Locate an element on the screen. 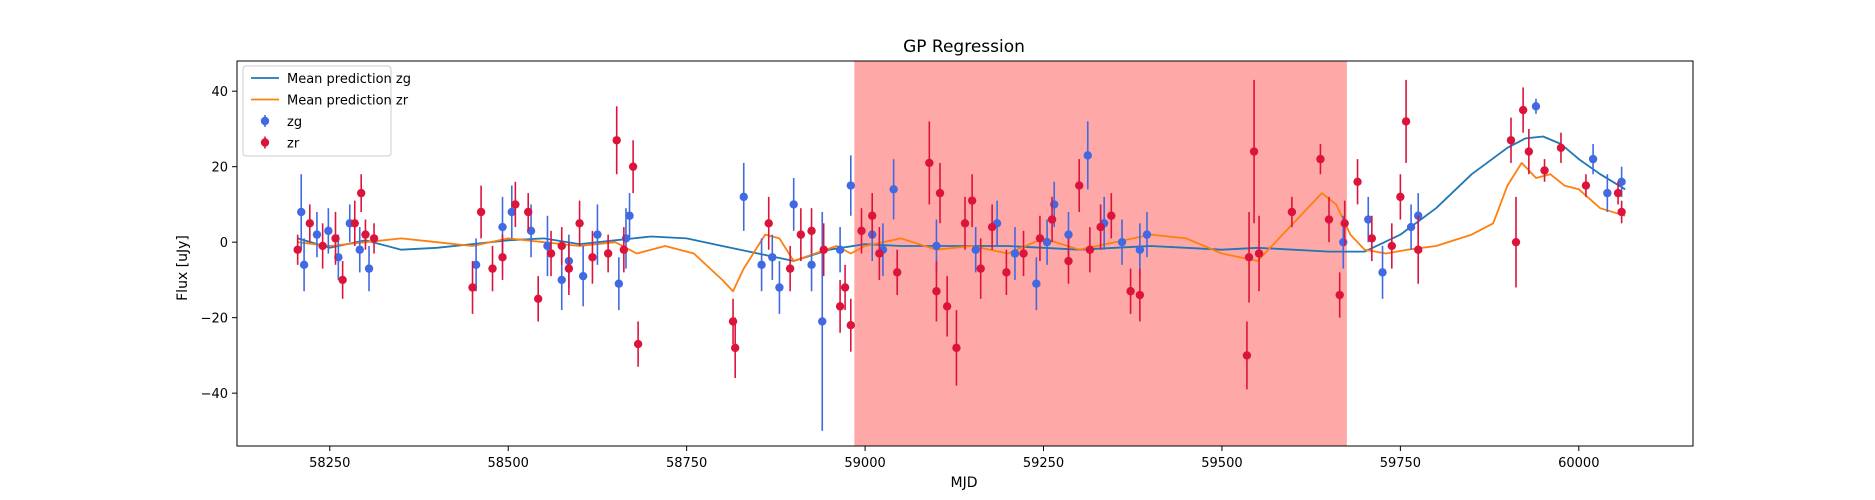 The width and height of the screenshot is (1875, 500). legend: Mean prediction zg Mean prediction zr zg zr is located at coordinates (326, 111).